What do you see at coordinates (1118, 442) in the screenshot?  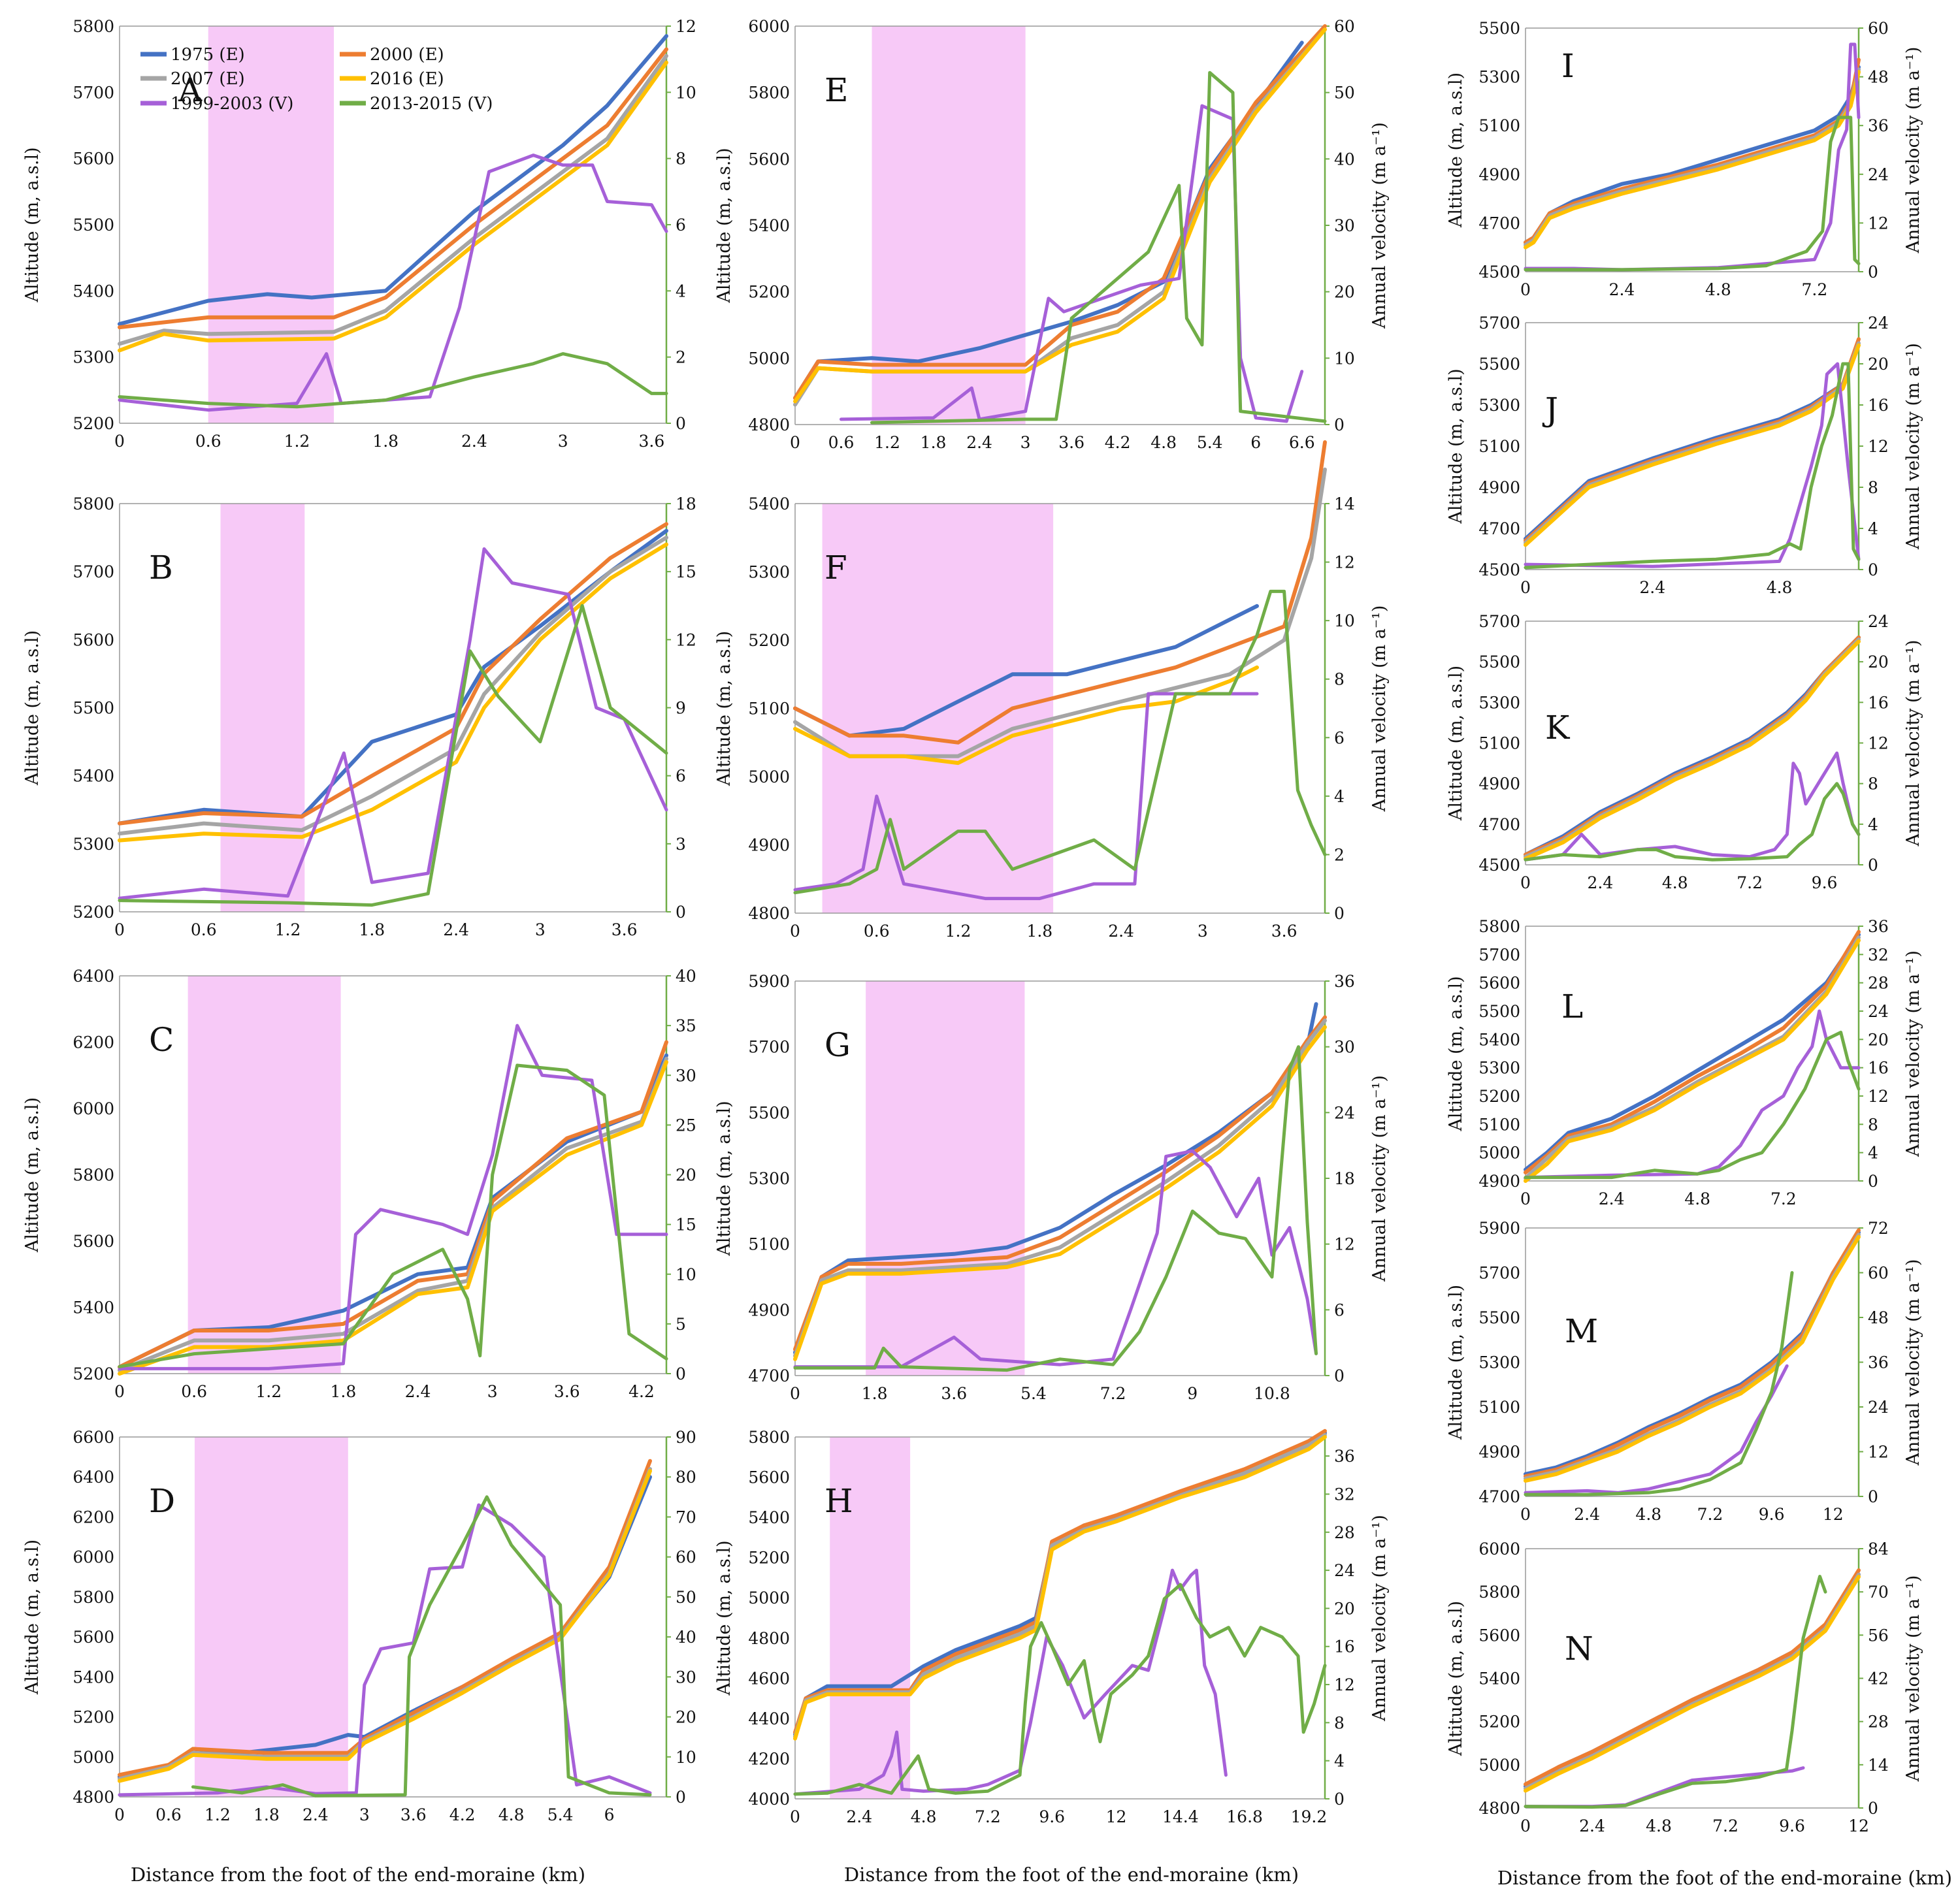 I see `x-tick-label: 4.2` at bounding box center [1118, 442].